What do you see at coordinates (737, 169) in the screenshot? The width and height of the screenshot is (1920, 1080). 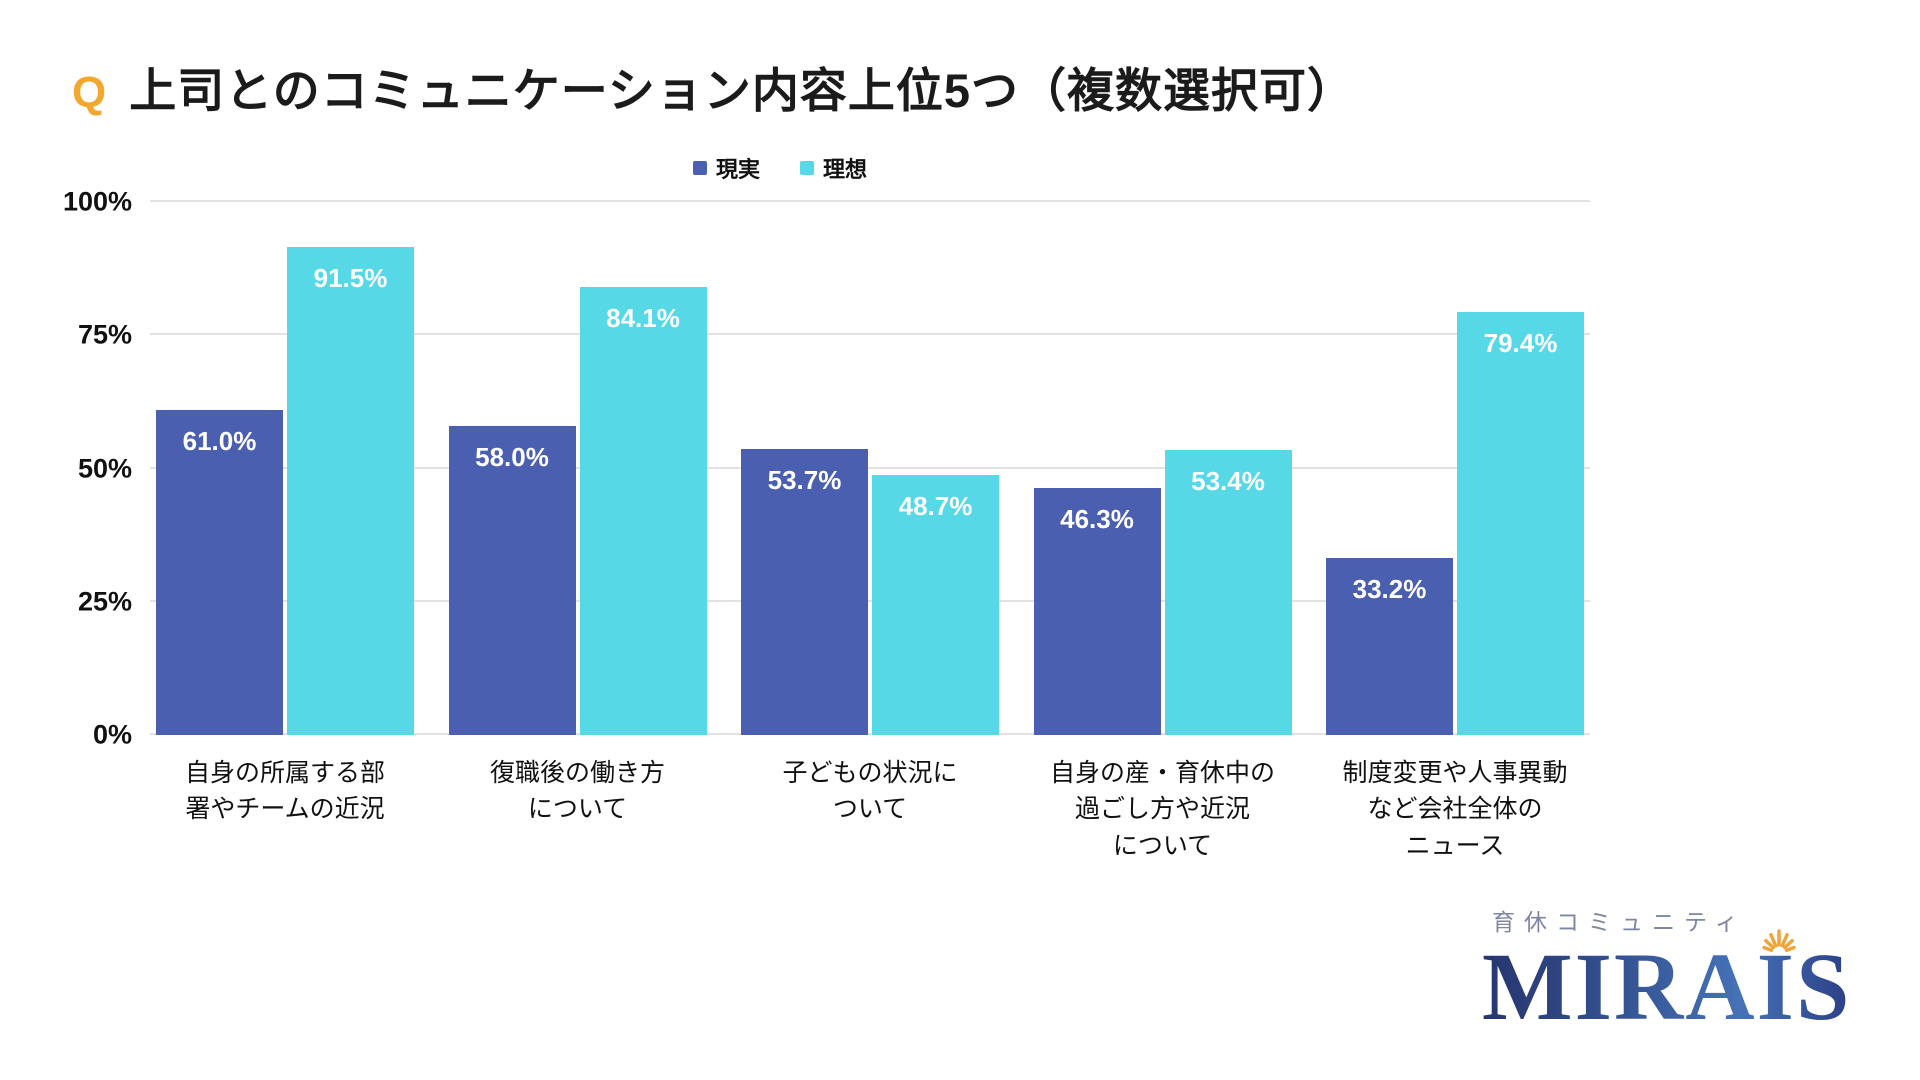 I see `legend-label: 現実` at bounding box center [737, 169].